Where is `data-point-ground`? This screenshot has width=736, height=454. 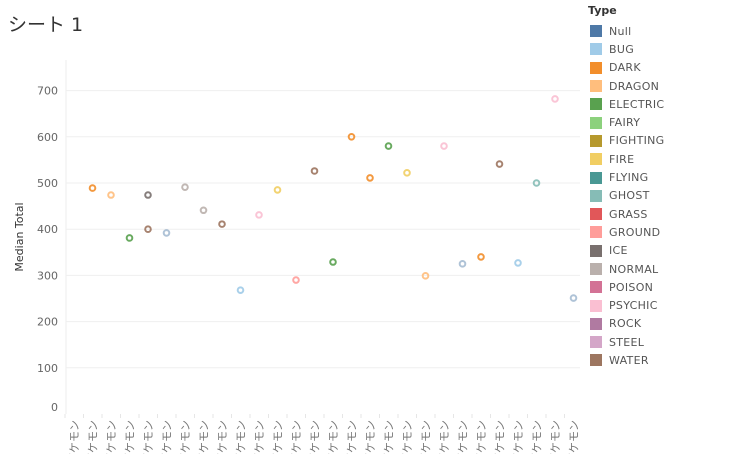
data-point-ground is located at coordinates (296, 280).